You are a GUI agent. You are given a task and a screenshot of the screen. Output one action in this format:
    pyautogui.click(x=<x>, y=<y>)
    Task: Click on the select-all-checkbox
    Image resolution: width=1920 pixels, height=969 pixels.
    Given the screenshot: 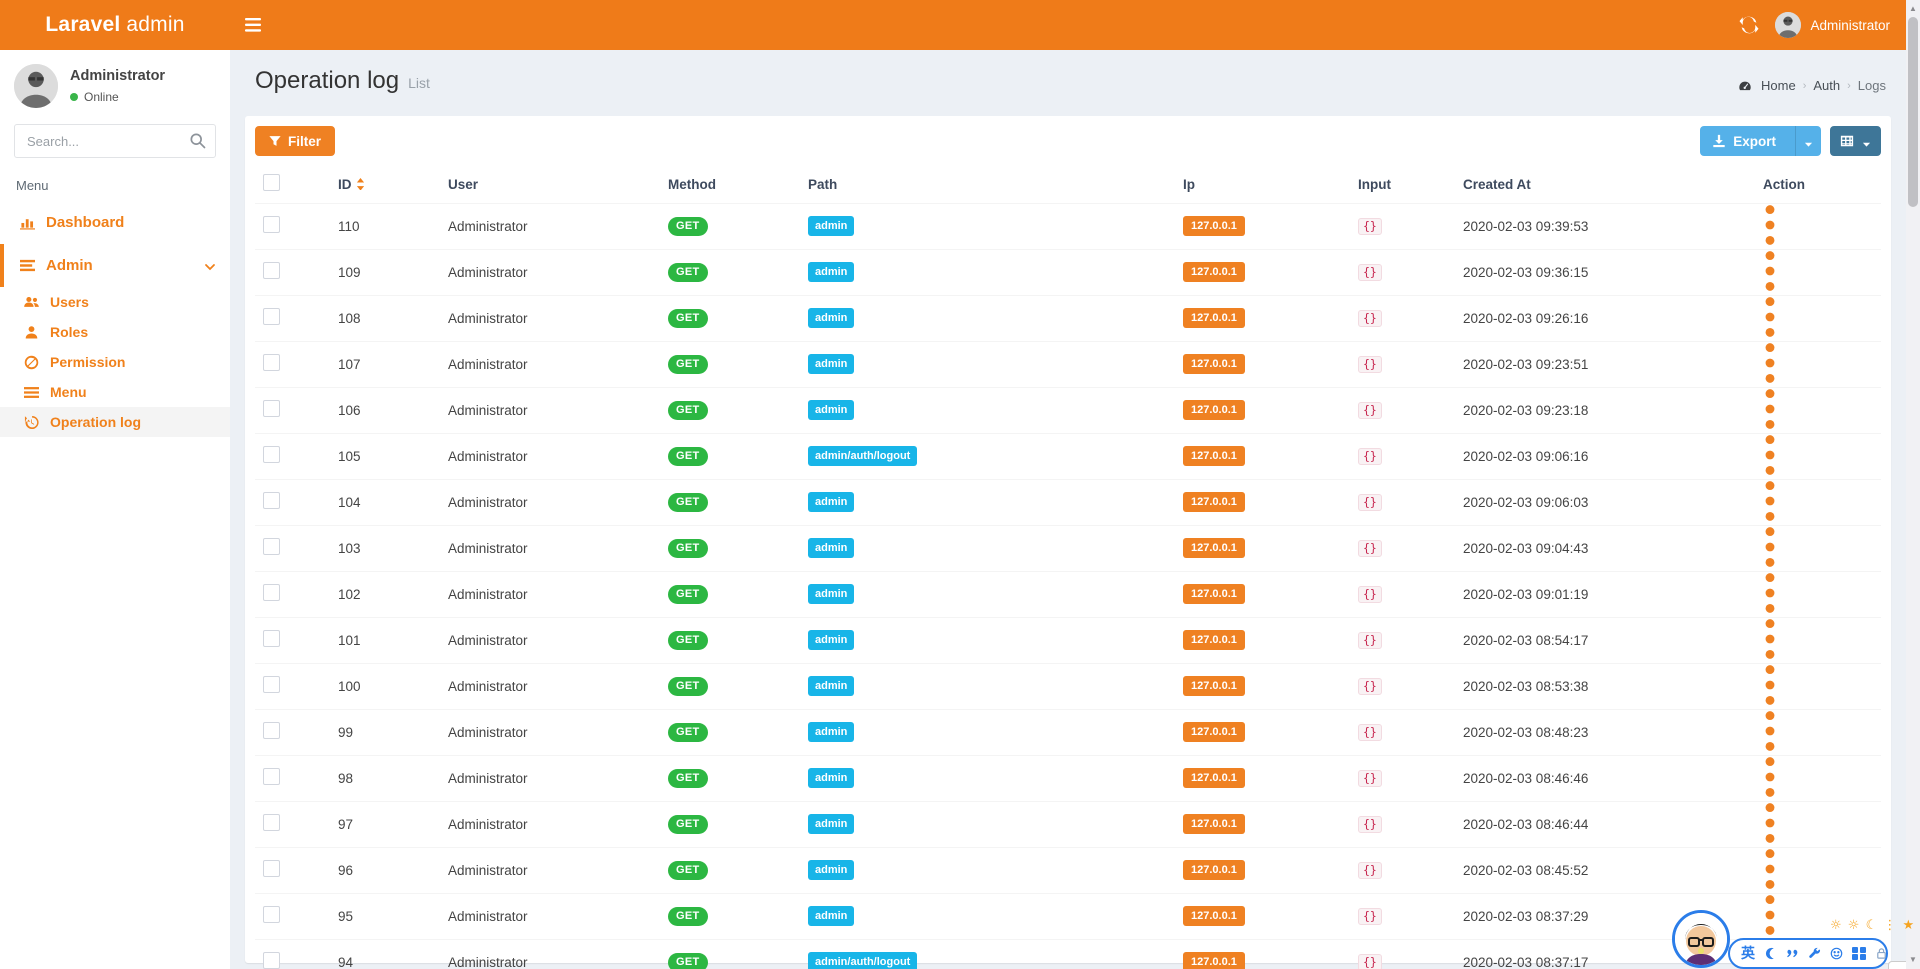 What is the action you would take?
    pyautogui.click(x=271, y=183)
    